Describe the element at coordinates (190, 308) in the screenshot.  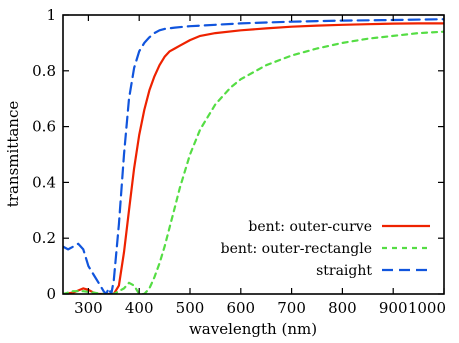
I see `x-tick-label: 500` at that location.